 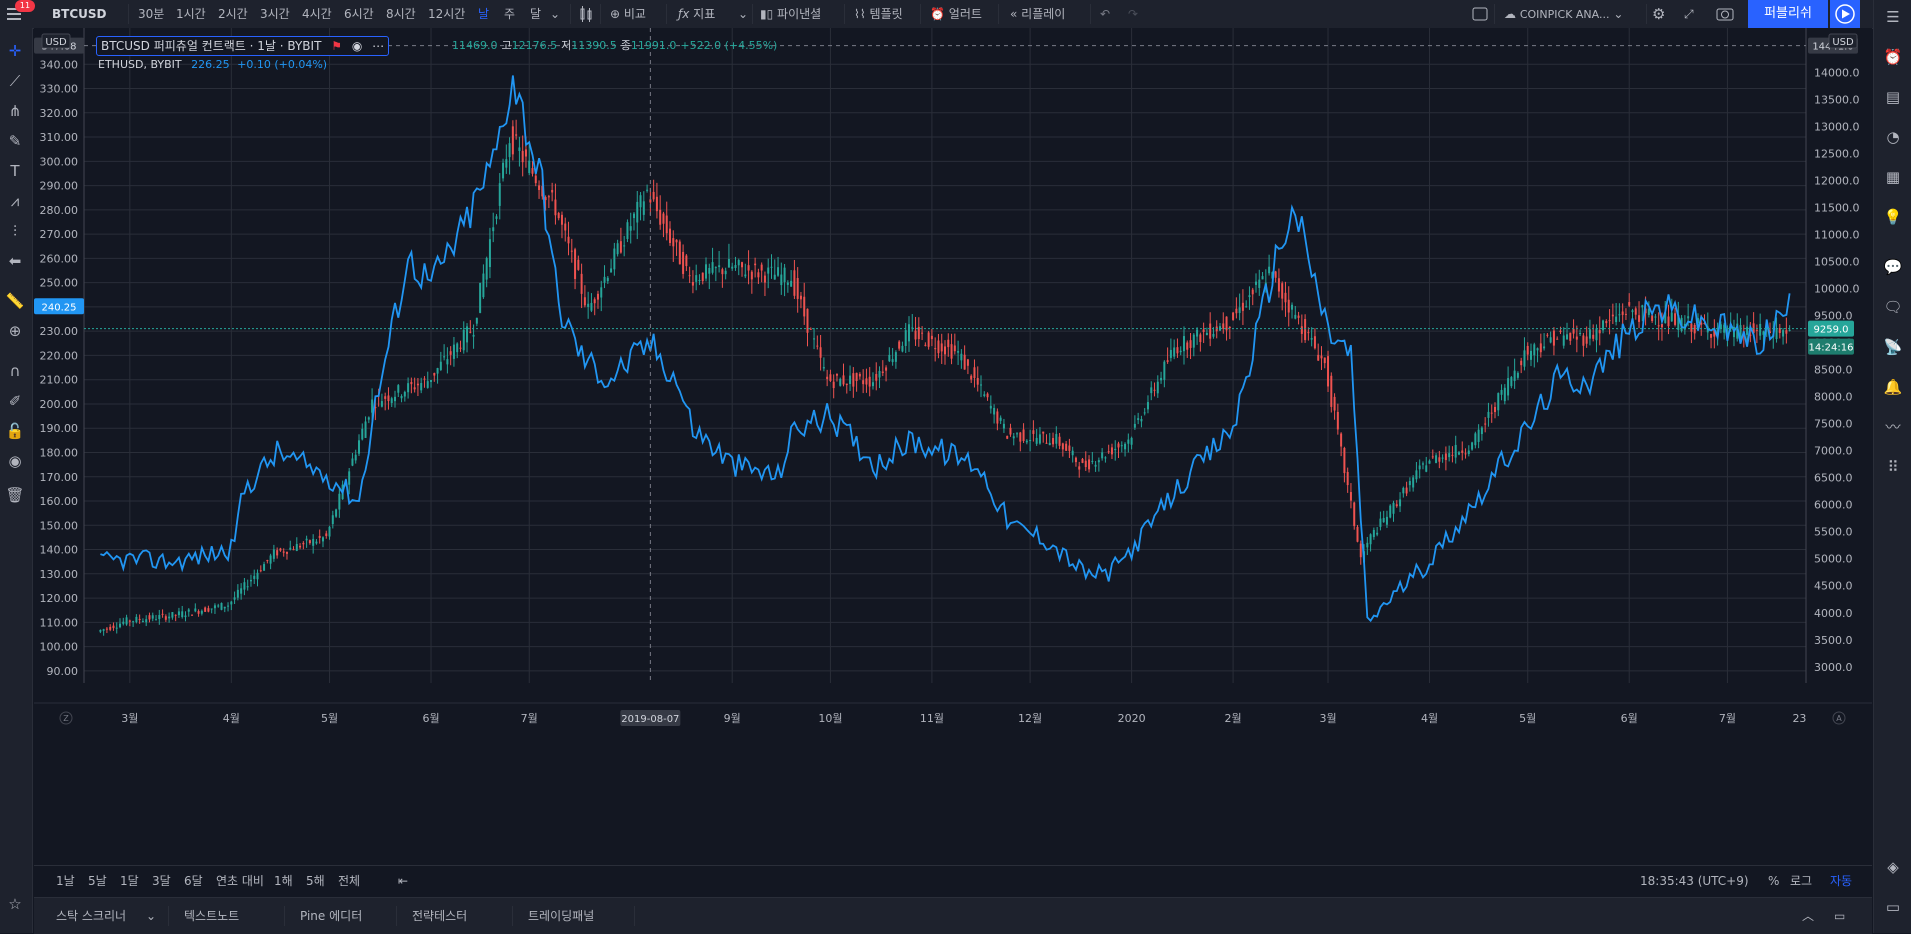 I want to click on play-button, so click(x=1845, y=14).